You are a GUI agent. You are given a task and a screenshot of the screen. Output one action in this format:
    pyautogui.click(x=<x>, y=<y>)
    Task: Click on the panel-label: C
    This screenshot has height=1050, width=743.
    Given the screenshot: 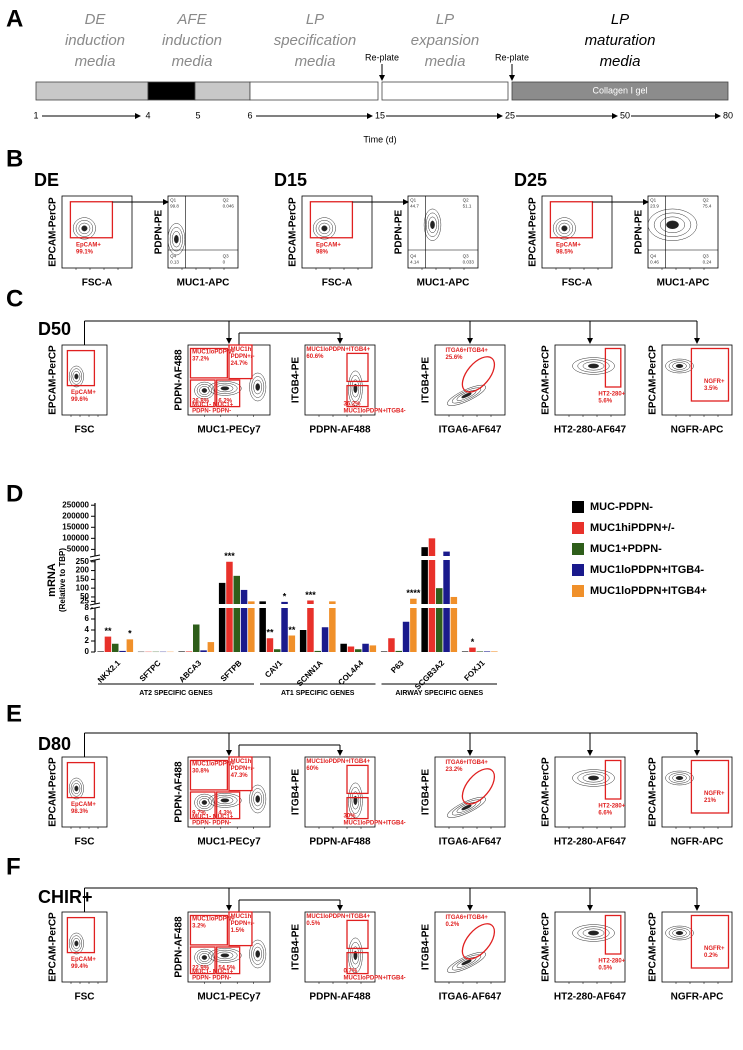 What is the action you would take?
    pyautogui.click(x=14, y=298)
    